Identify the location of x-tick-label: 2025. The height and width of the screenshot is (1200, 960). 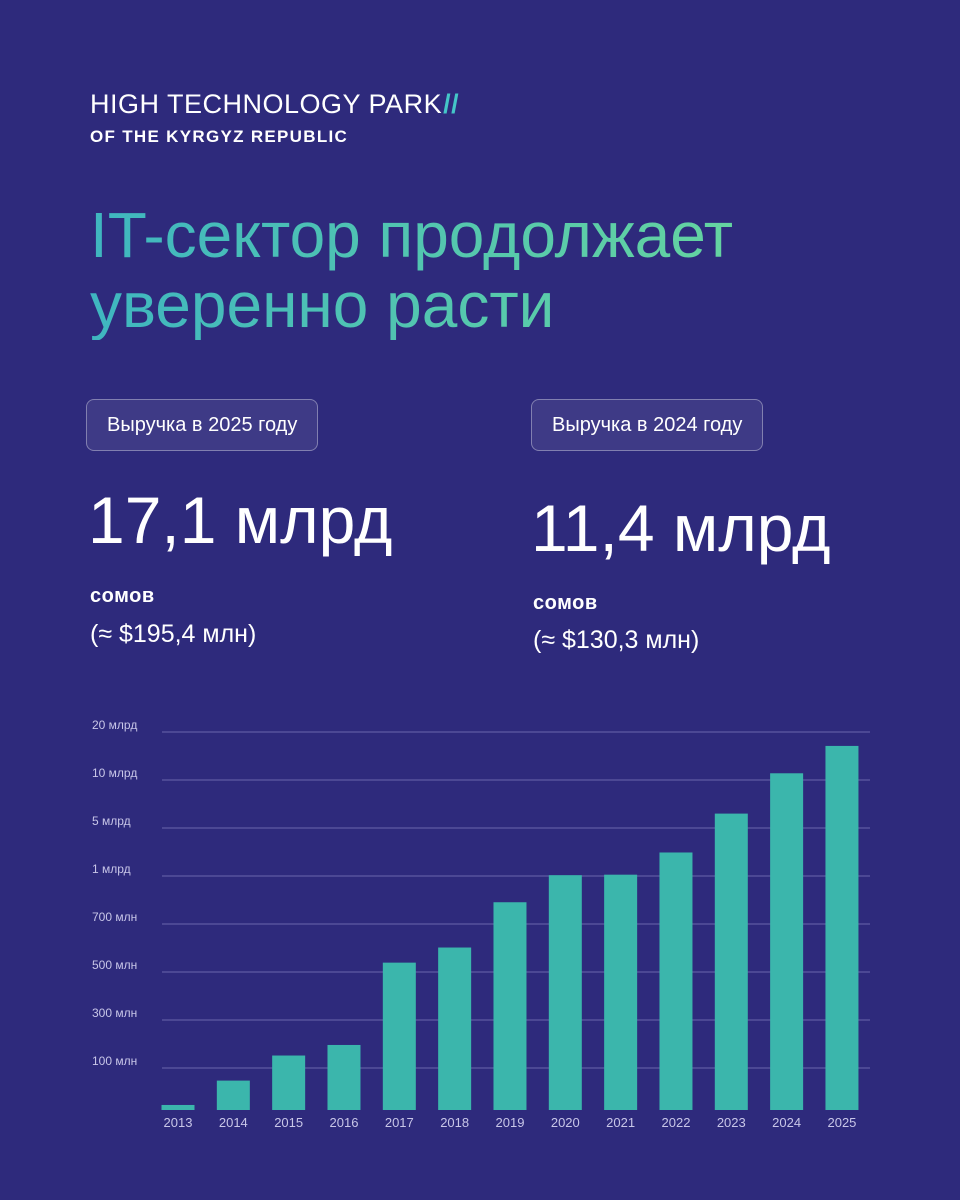
(841, 1122).